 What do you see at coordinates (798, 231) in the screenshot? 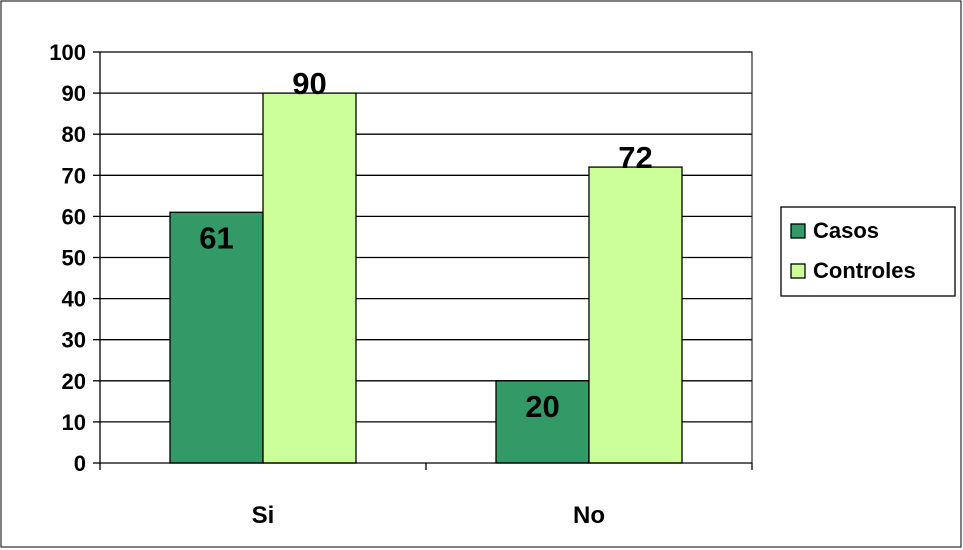
I see `legend-swatch-casos` at bounding box center [798, 231].